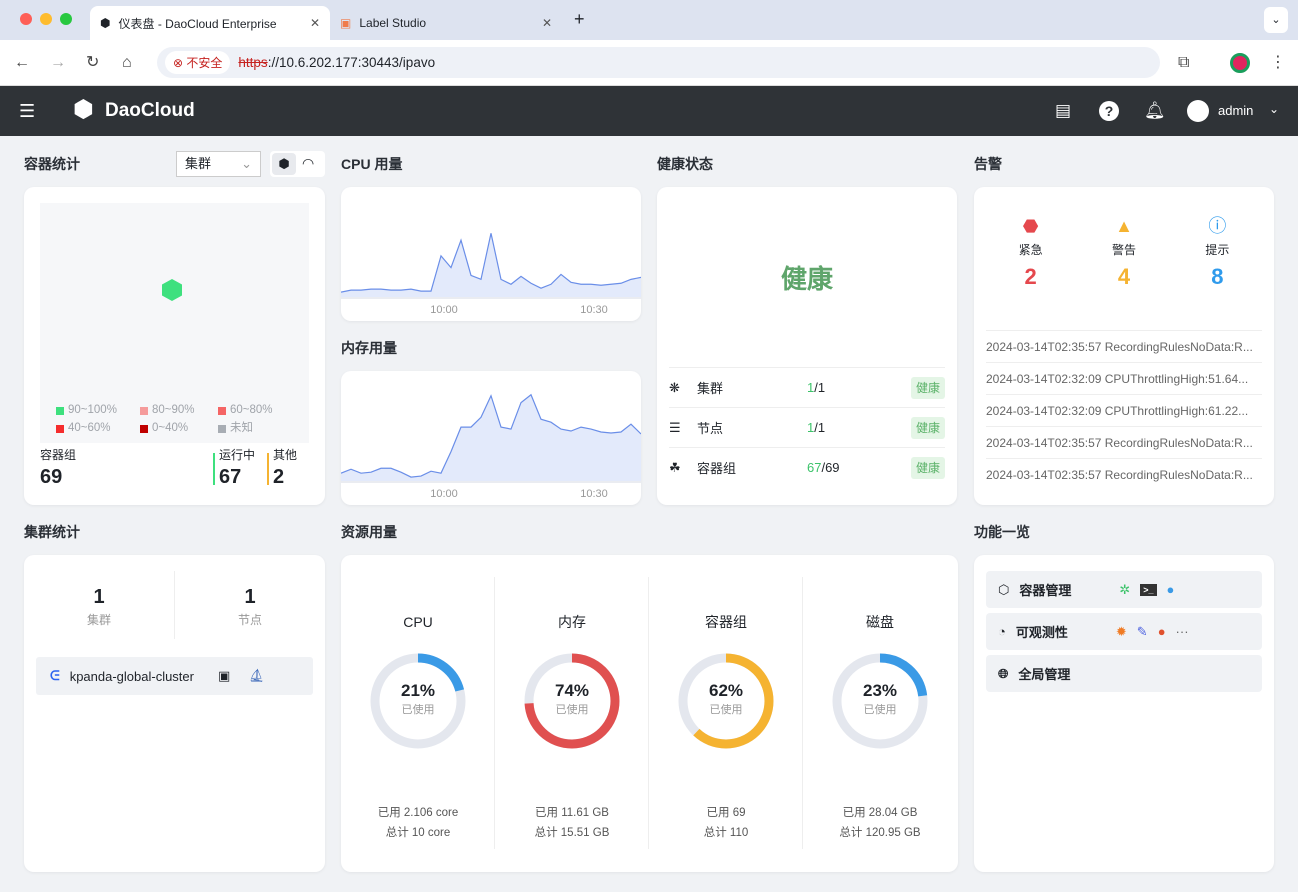 This screenshot has width=1298, height=892. What do you see at coordinates (210, 23) in the screenshot?
I see `browser-tab-active: ⬢ 仪表盘 - DaoCloud Enterprise ✕` at bounding box center [210, 23].